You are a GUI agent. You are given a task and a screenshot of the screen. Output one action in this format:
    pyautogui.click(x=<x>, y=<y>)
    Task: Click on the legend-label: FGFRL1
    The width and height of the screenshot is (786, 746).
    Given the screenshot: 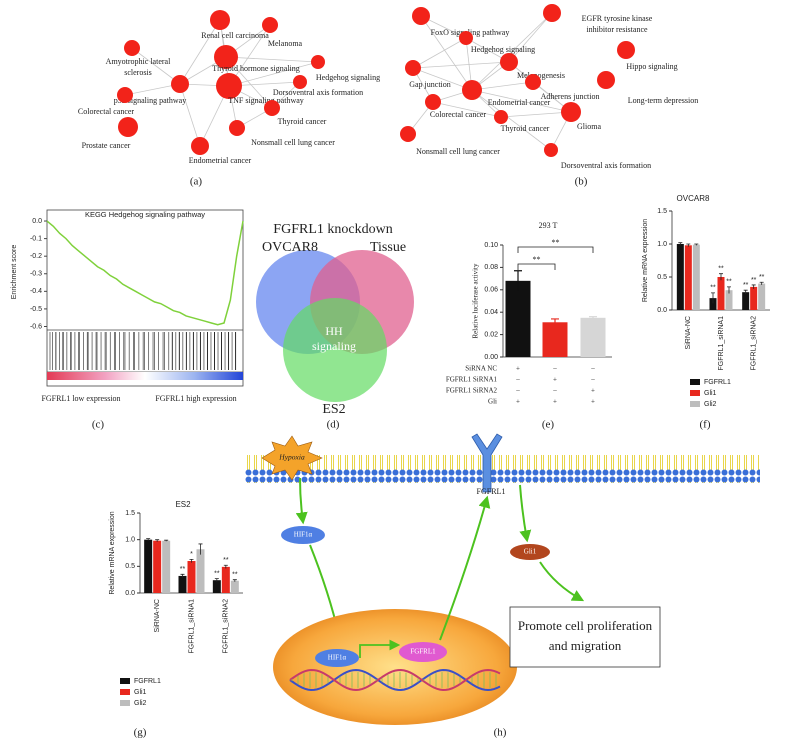 What is the action you would take?
    pyautogui.click(x=147, y=681)
    